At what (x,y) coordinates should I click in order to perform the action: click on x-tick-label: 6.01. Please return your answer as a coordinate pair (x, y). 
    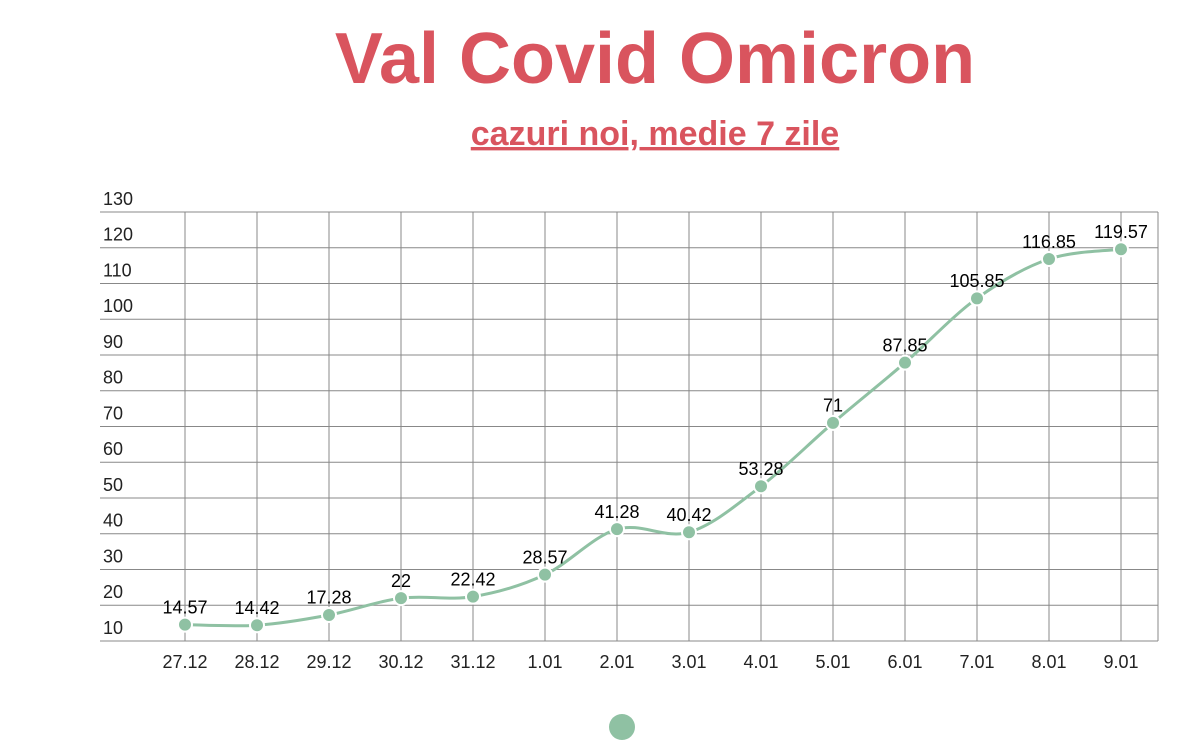
    Looking at the image, I should click on (904, 662).